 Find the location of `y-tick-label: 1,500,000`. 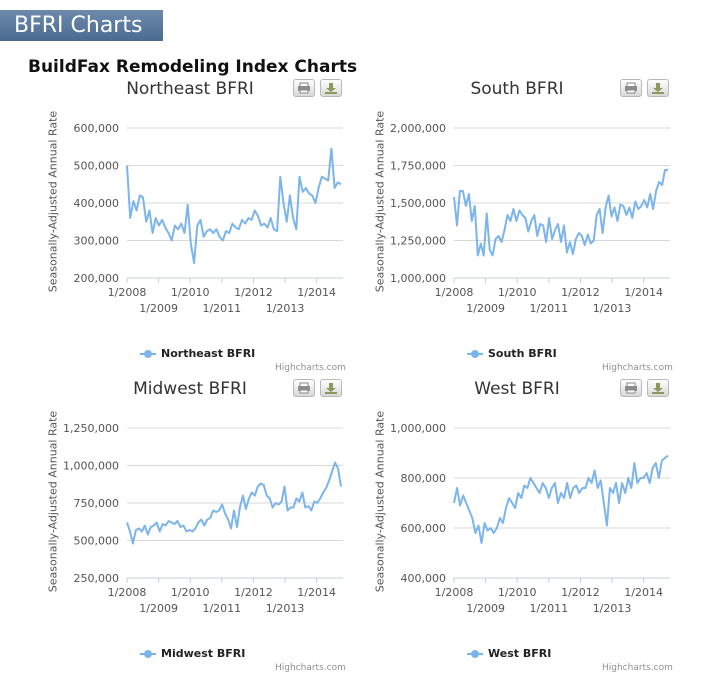

y-tick-label: 1,500,000 is located at coordinates (418, 203).